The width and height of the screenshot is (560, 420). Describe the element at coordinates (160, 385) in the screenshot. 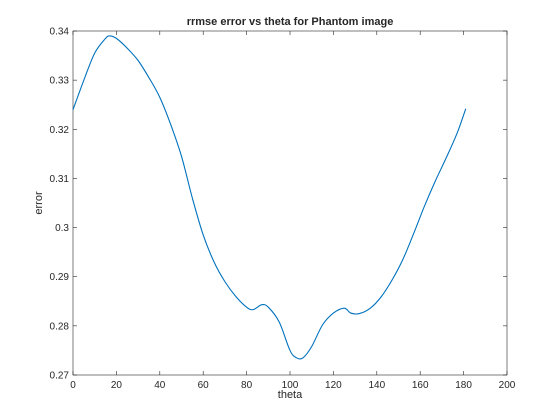

I see `x-tick-label: 40` at that location.